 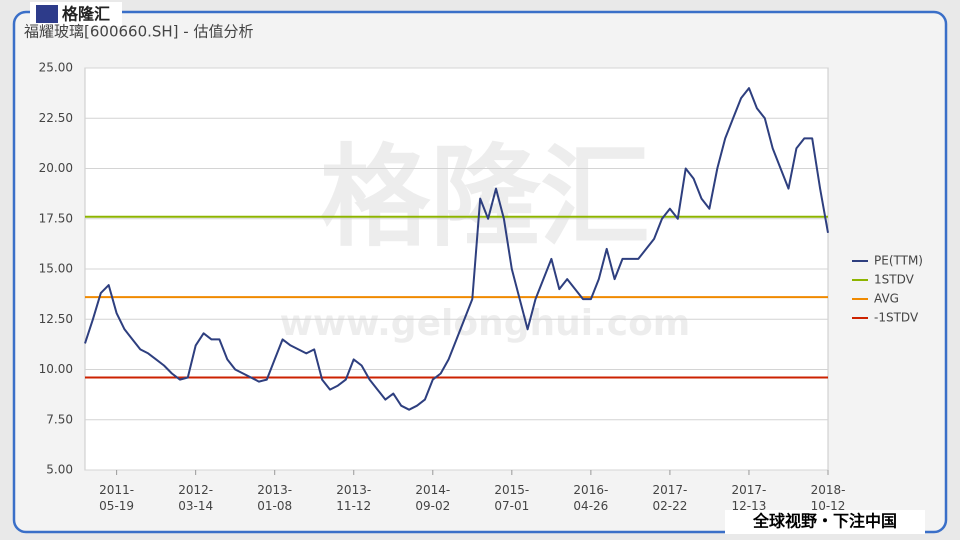 What do you see at coordinates (56, 369) in the screenshot?
I see `y-tick-label: 10.00` at bounding box center [56, 369].